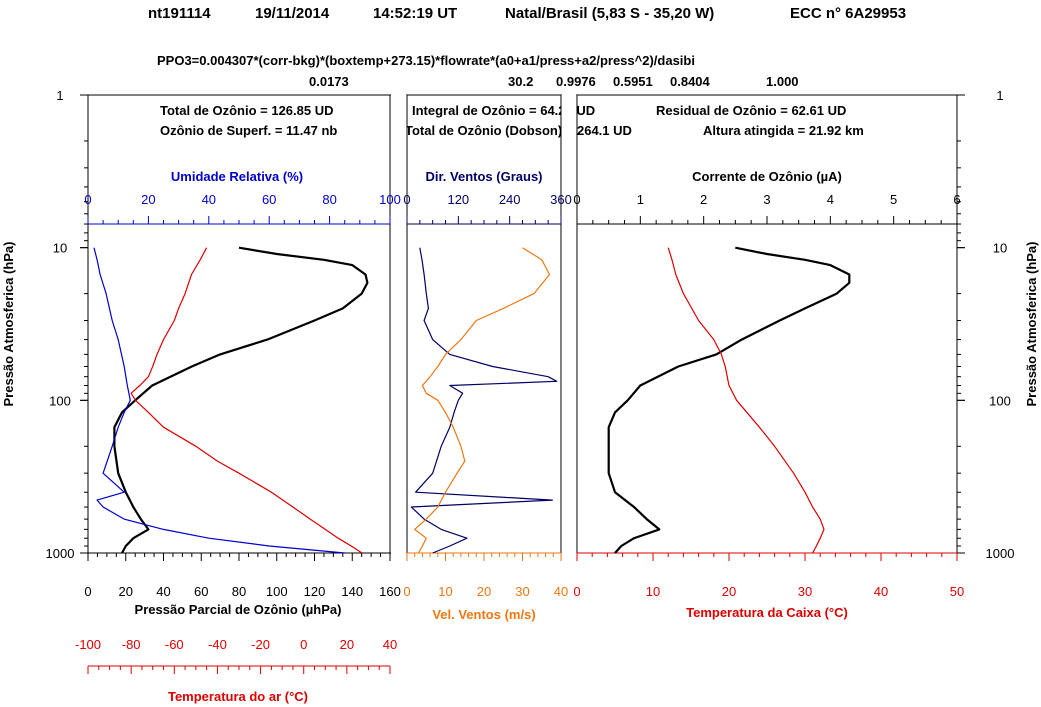 This screenshot has height=707, width=1041. I want to click on ozone-pp-axis-title: Pressão Parcial de Ozônio (µhPa), so click(238, 609).